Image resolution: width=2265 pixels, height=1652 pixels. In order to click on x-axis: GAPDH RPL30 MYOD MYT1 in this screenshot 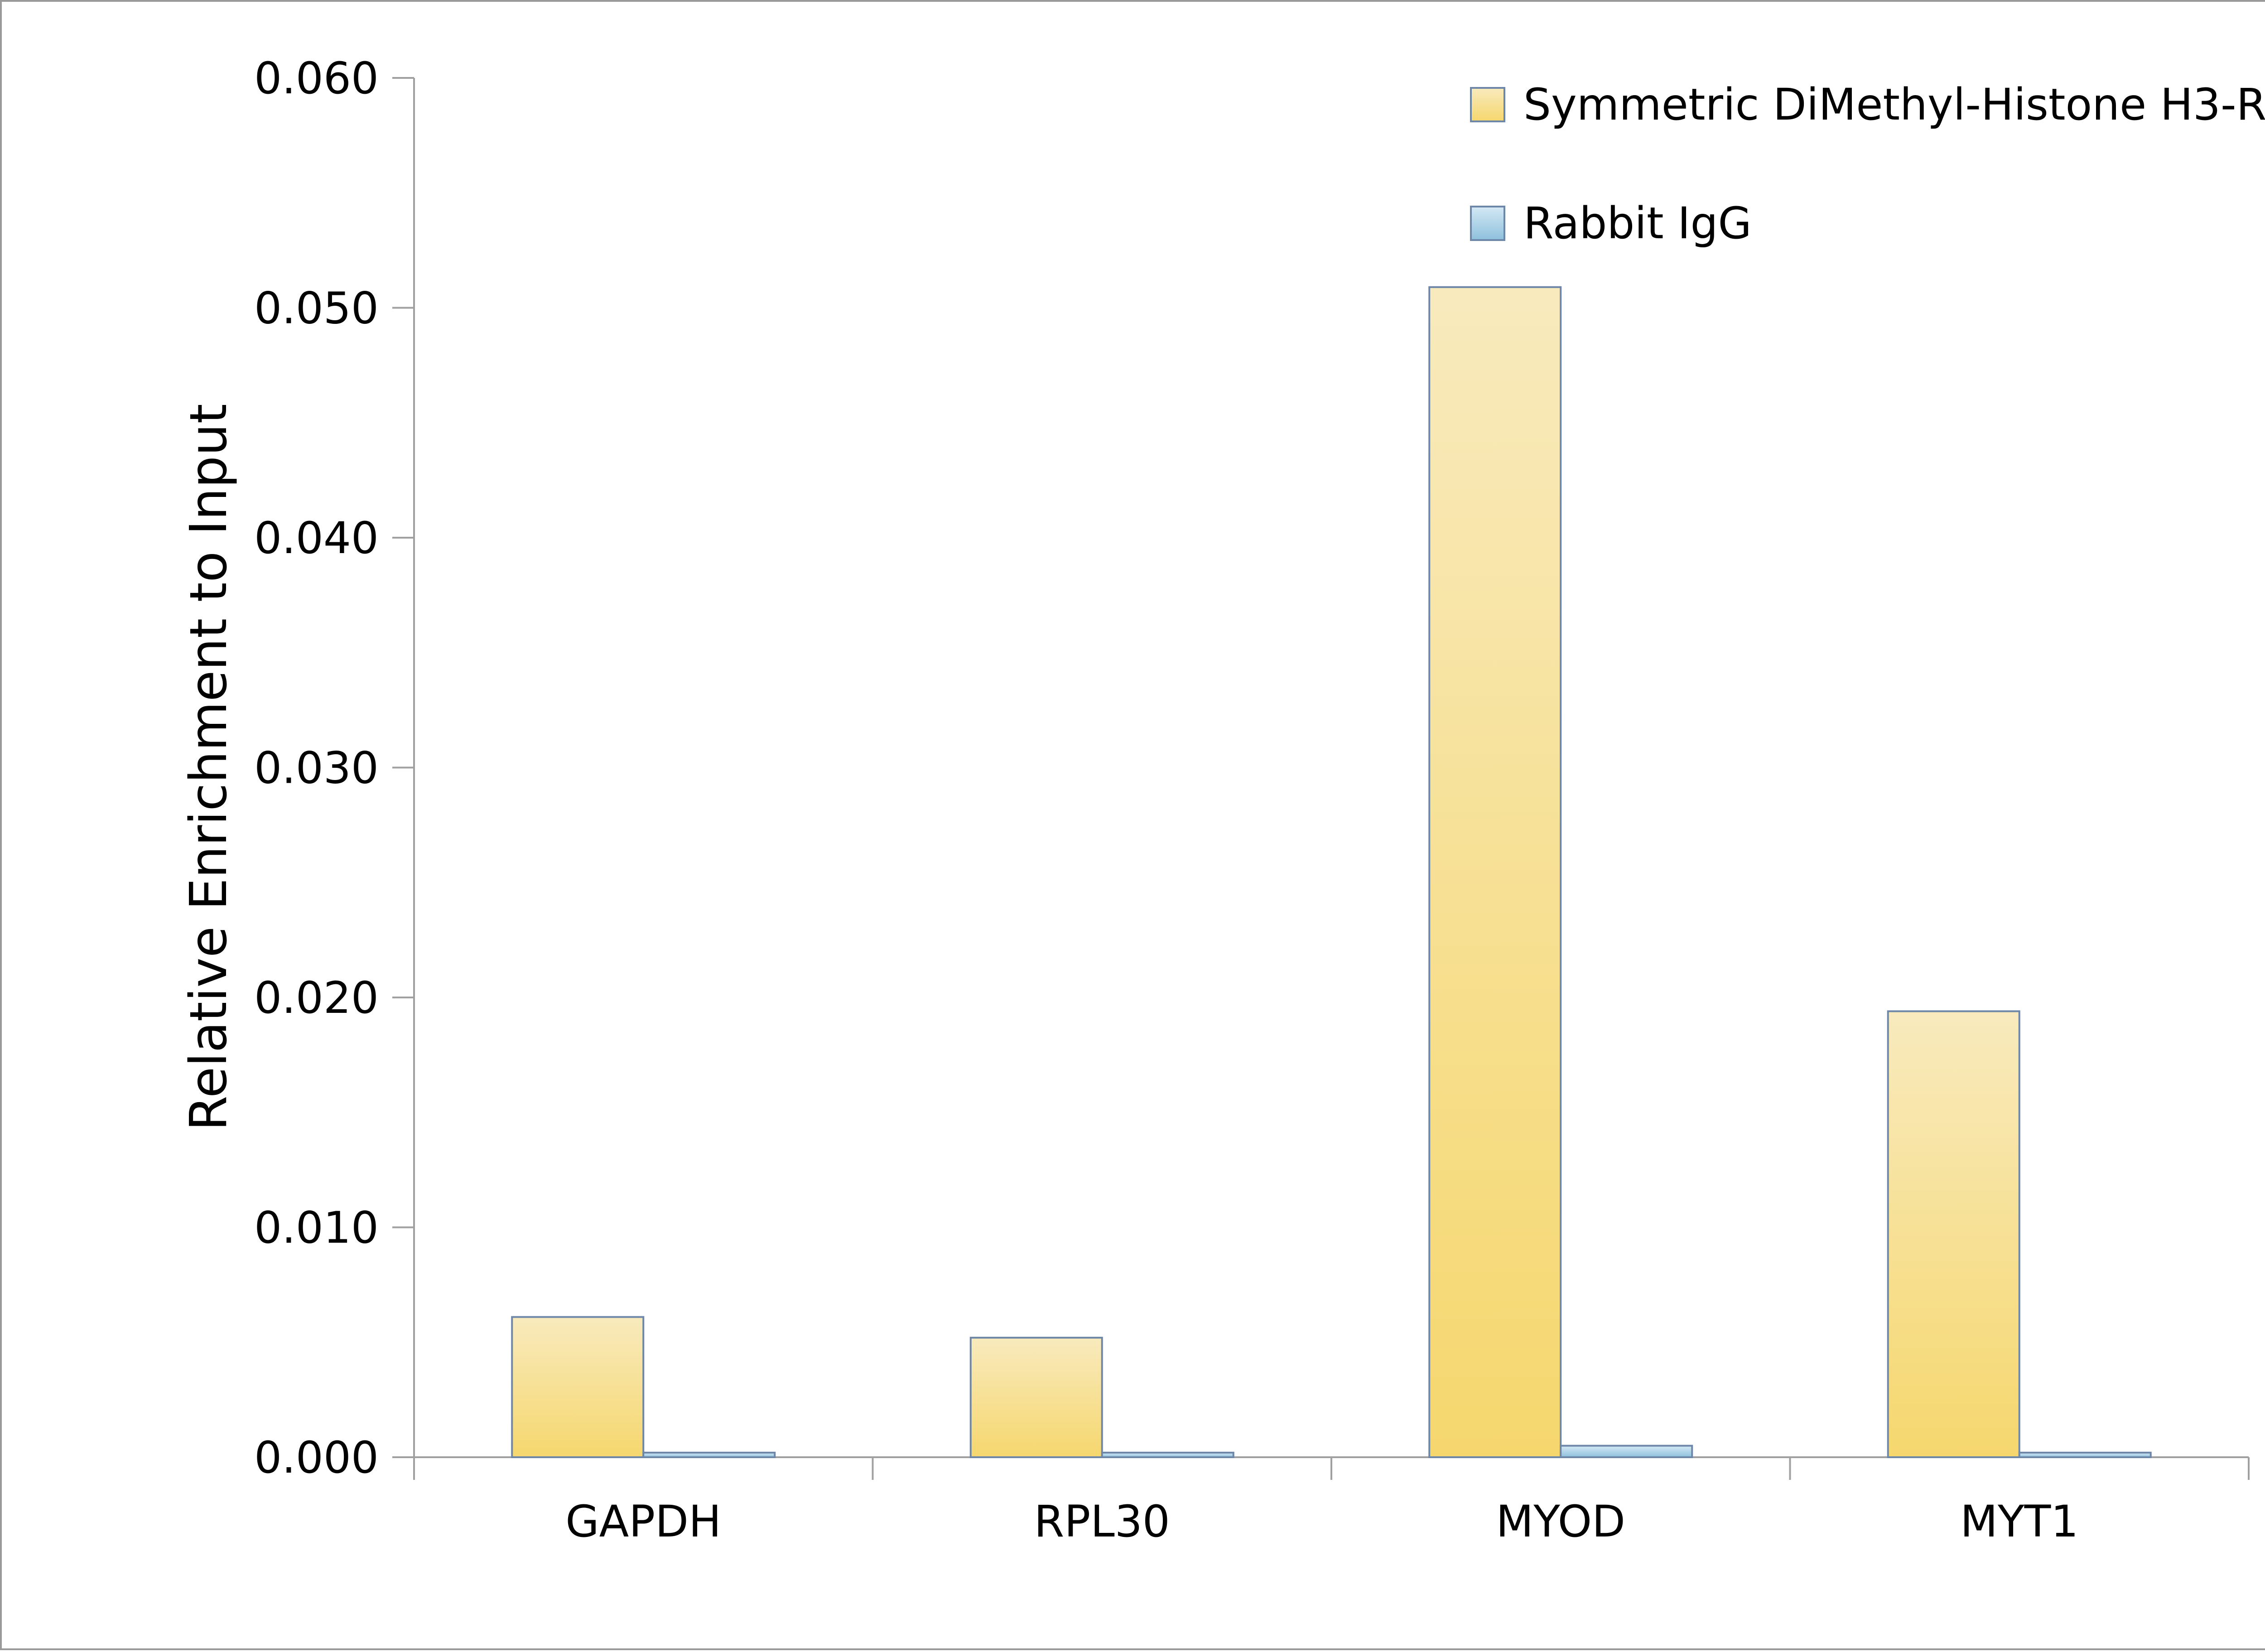, I will do `click(1332, 1502)`.